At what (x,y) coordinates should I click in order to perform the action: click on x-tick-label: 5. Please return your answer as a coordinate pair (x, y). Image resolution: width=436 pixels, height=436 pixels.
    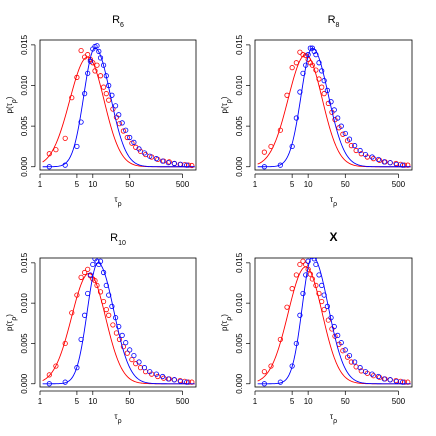
    Looking at the image, I should click on (292, 184).